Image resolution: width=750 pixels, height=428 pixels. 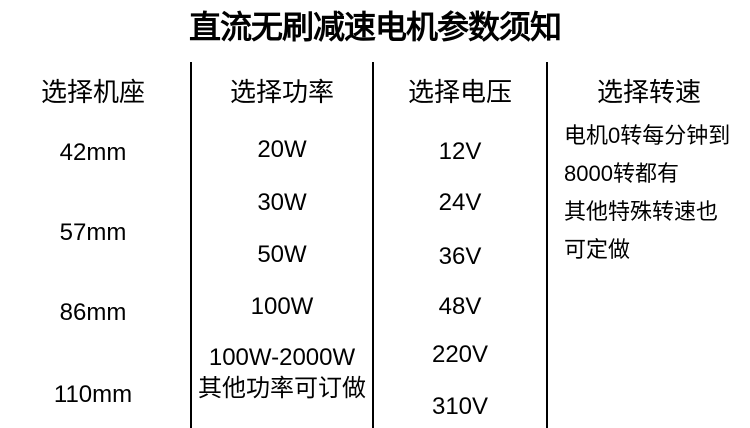 What do you see at coordinates (93, 312) in the screenshot?
I see `frame-size-option: 86mm` at bounding box center [93, 312].